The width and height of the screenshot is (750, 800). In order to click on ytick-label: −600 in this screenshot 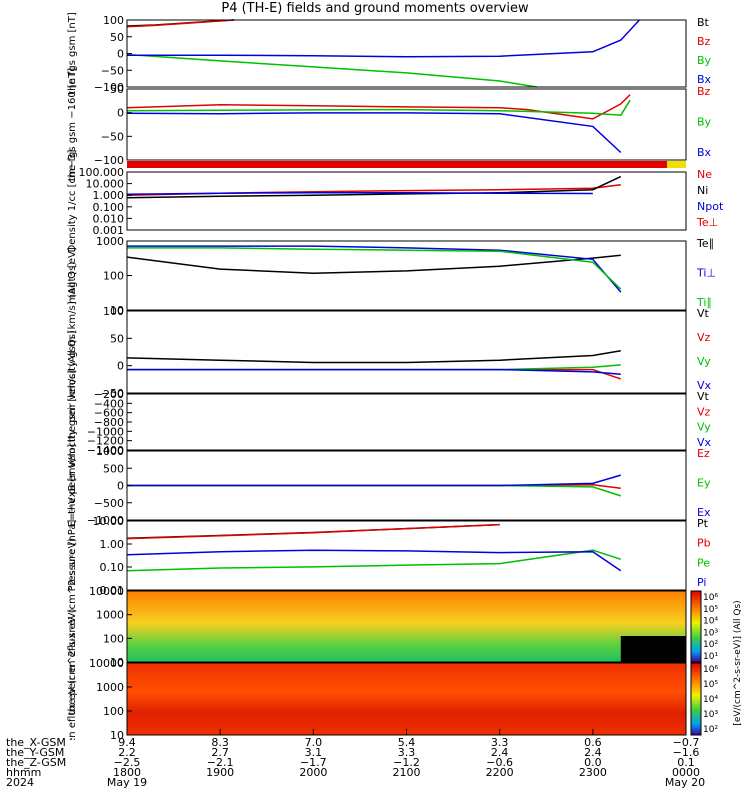, I will do `click(109, 413)`.